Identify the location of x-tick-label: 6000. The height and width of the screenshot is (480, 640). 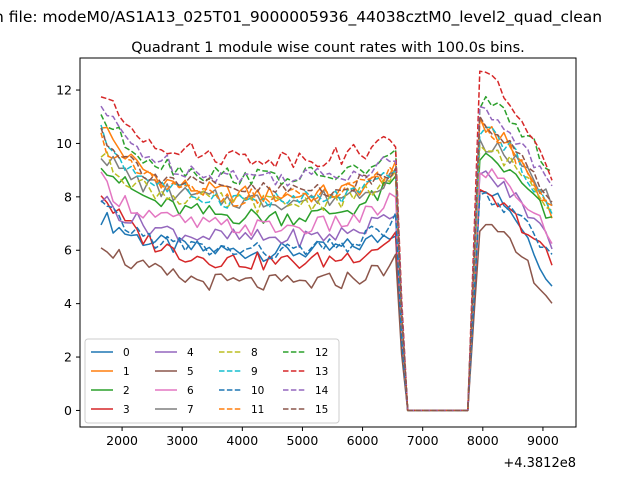
(363, 440).